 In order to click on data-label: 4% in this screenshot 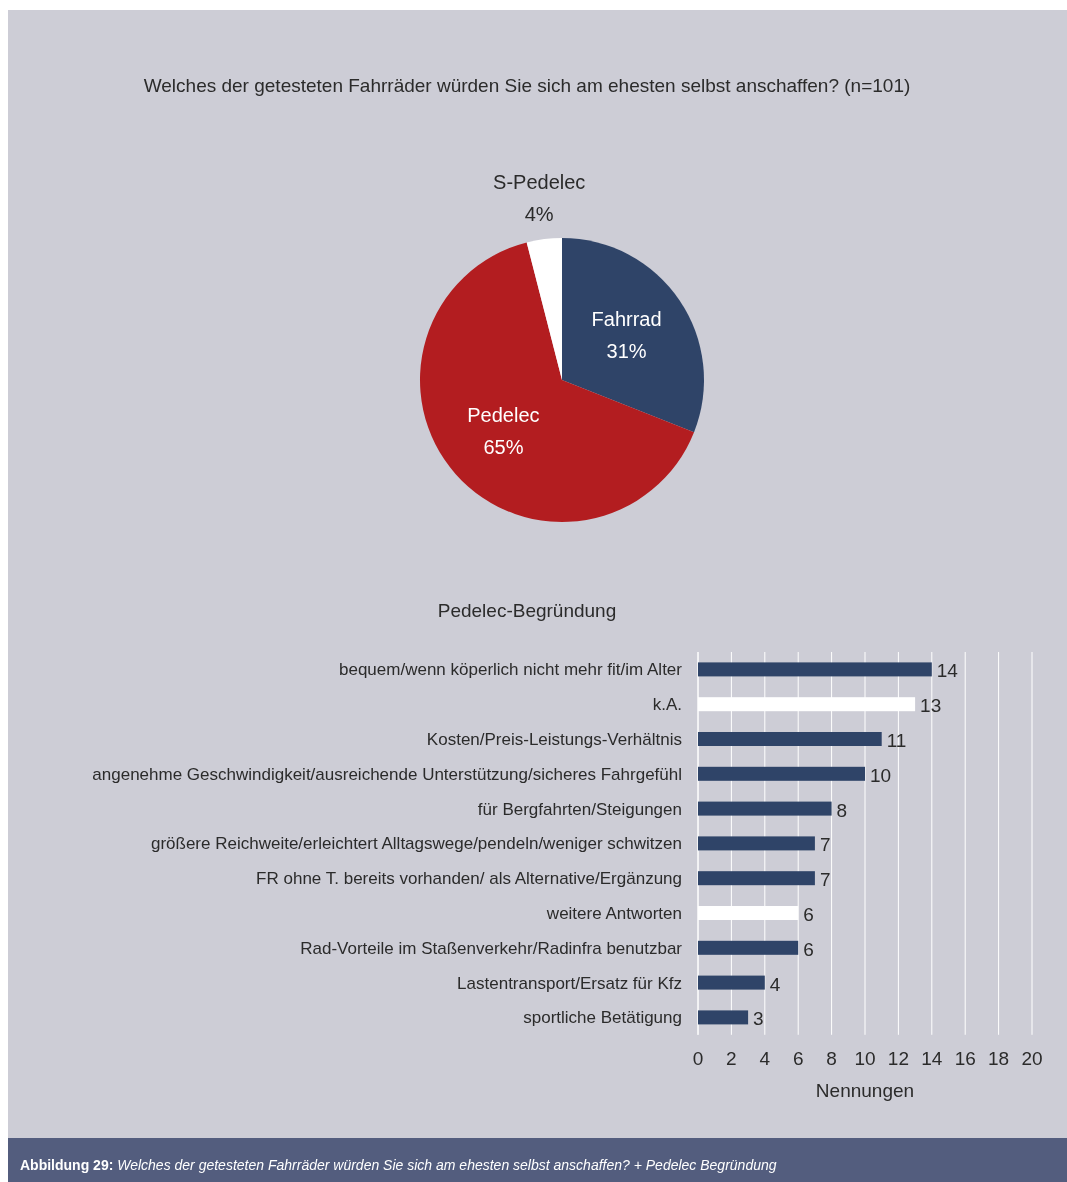, I will do `click(539, 214)`.